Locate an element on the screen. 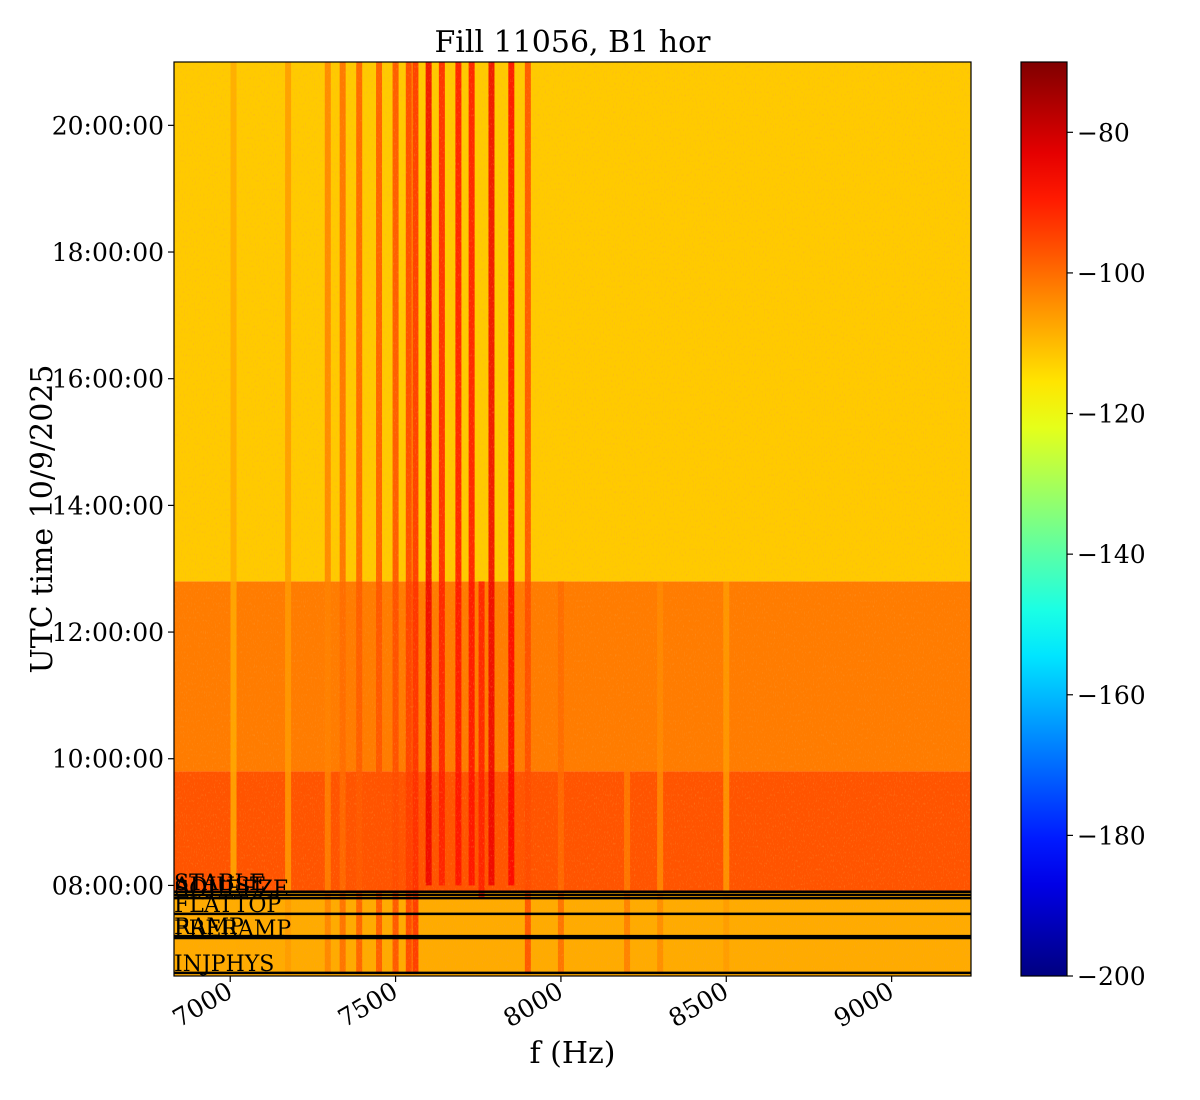 Image resolution: width=1200 pixels, height=1100 pixels. colorbar-tick-label: −140 is located at coordinates (1111, 554).